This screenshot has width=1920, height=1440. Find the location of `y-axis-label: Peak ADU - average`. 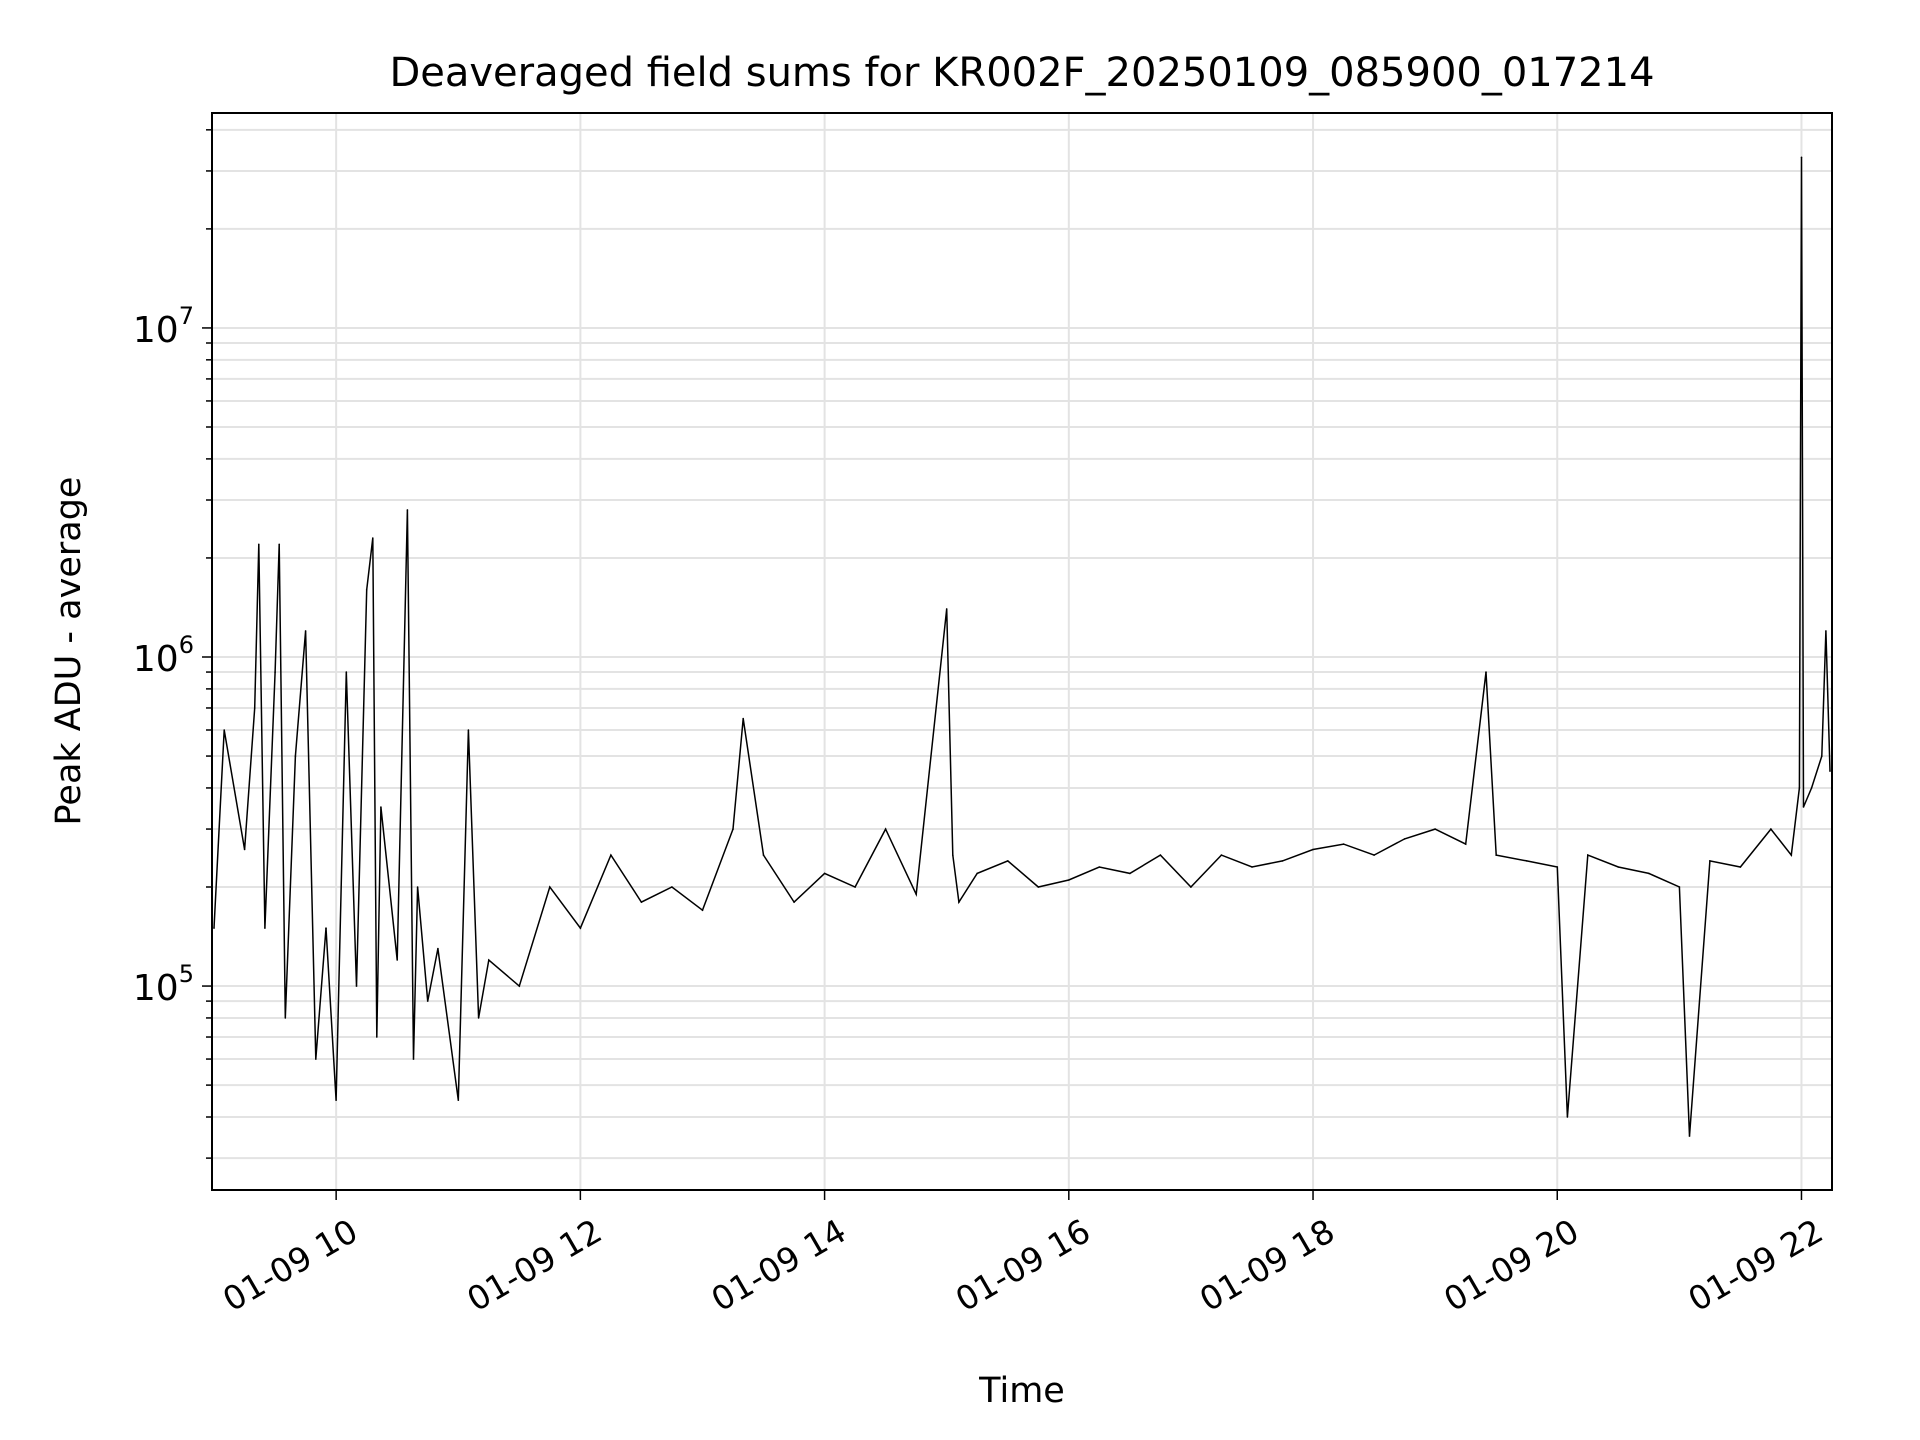

y-axis-label: Peak ADU - average is located at coordinates (69, 651).